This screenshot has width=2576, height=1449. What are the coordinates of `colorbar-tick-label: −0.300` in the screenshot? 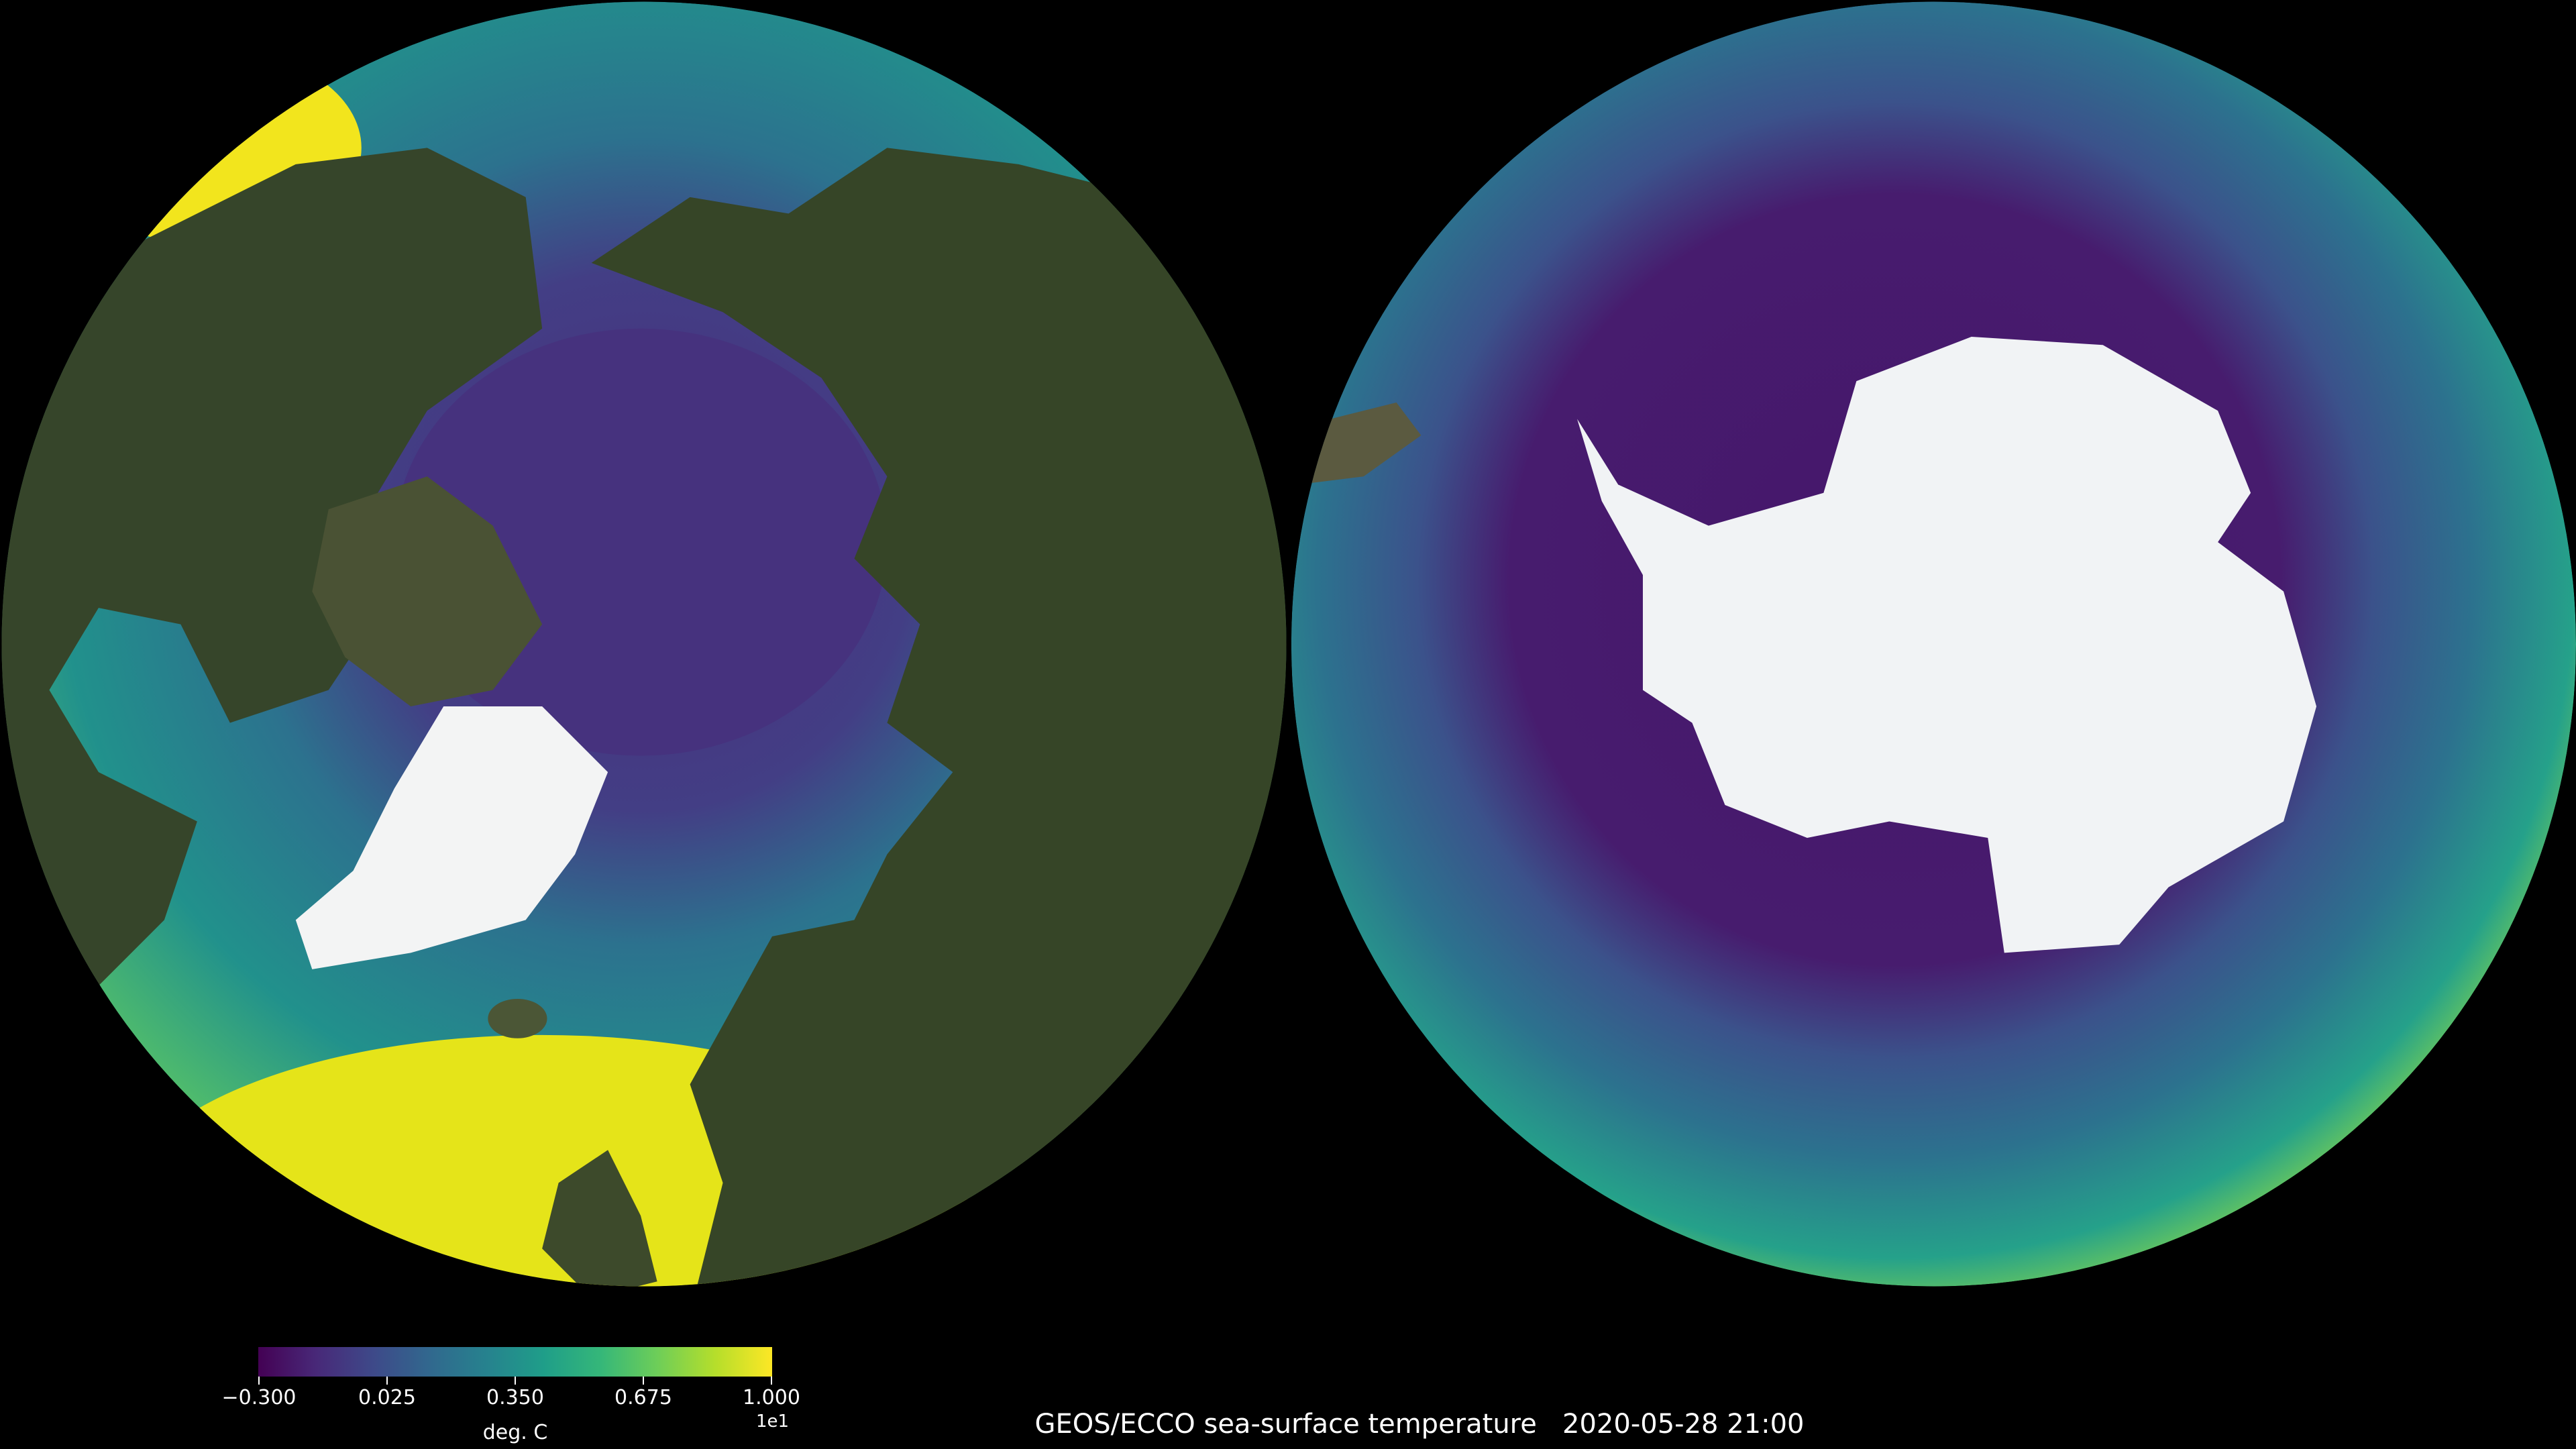 It's located at (259, 1397).